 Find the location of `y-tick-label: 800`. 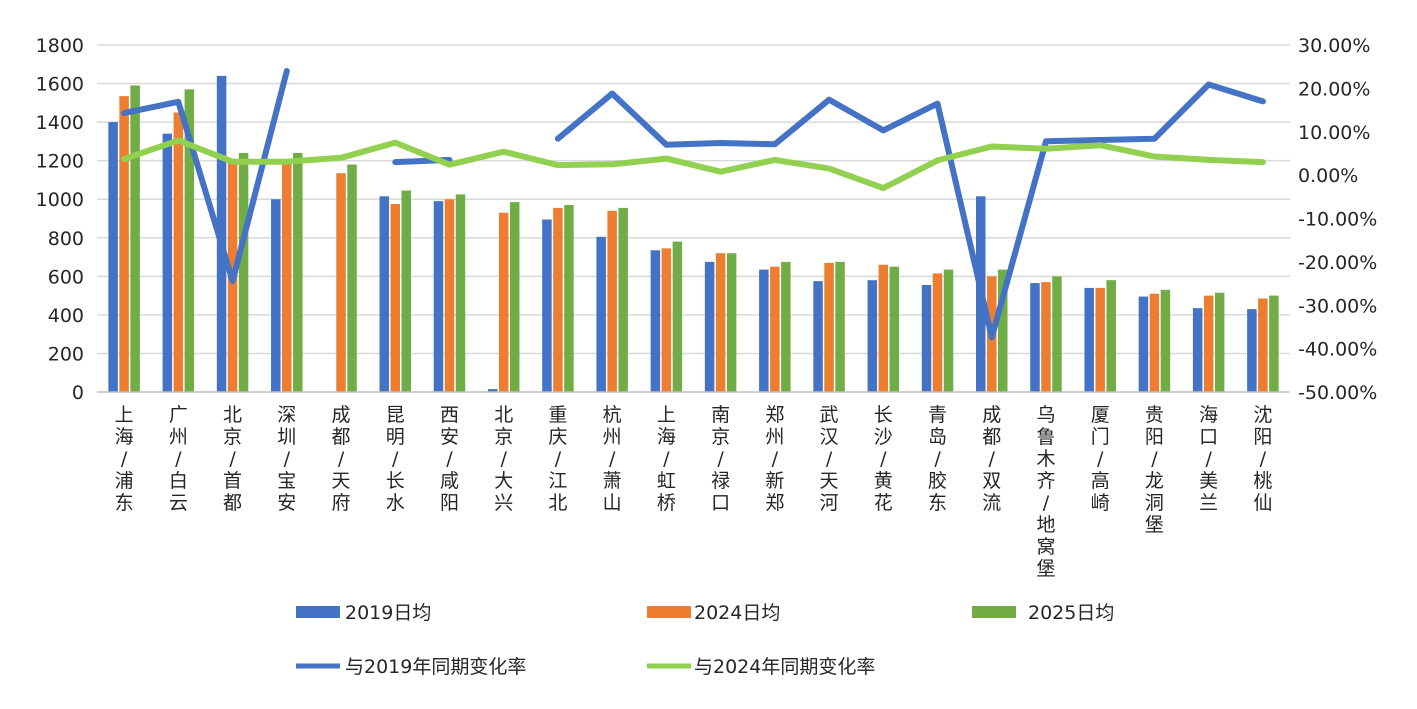

y-tick-label: 800 is located at coordinates (66, 239).